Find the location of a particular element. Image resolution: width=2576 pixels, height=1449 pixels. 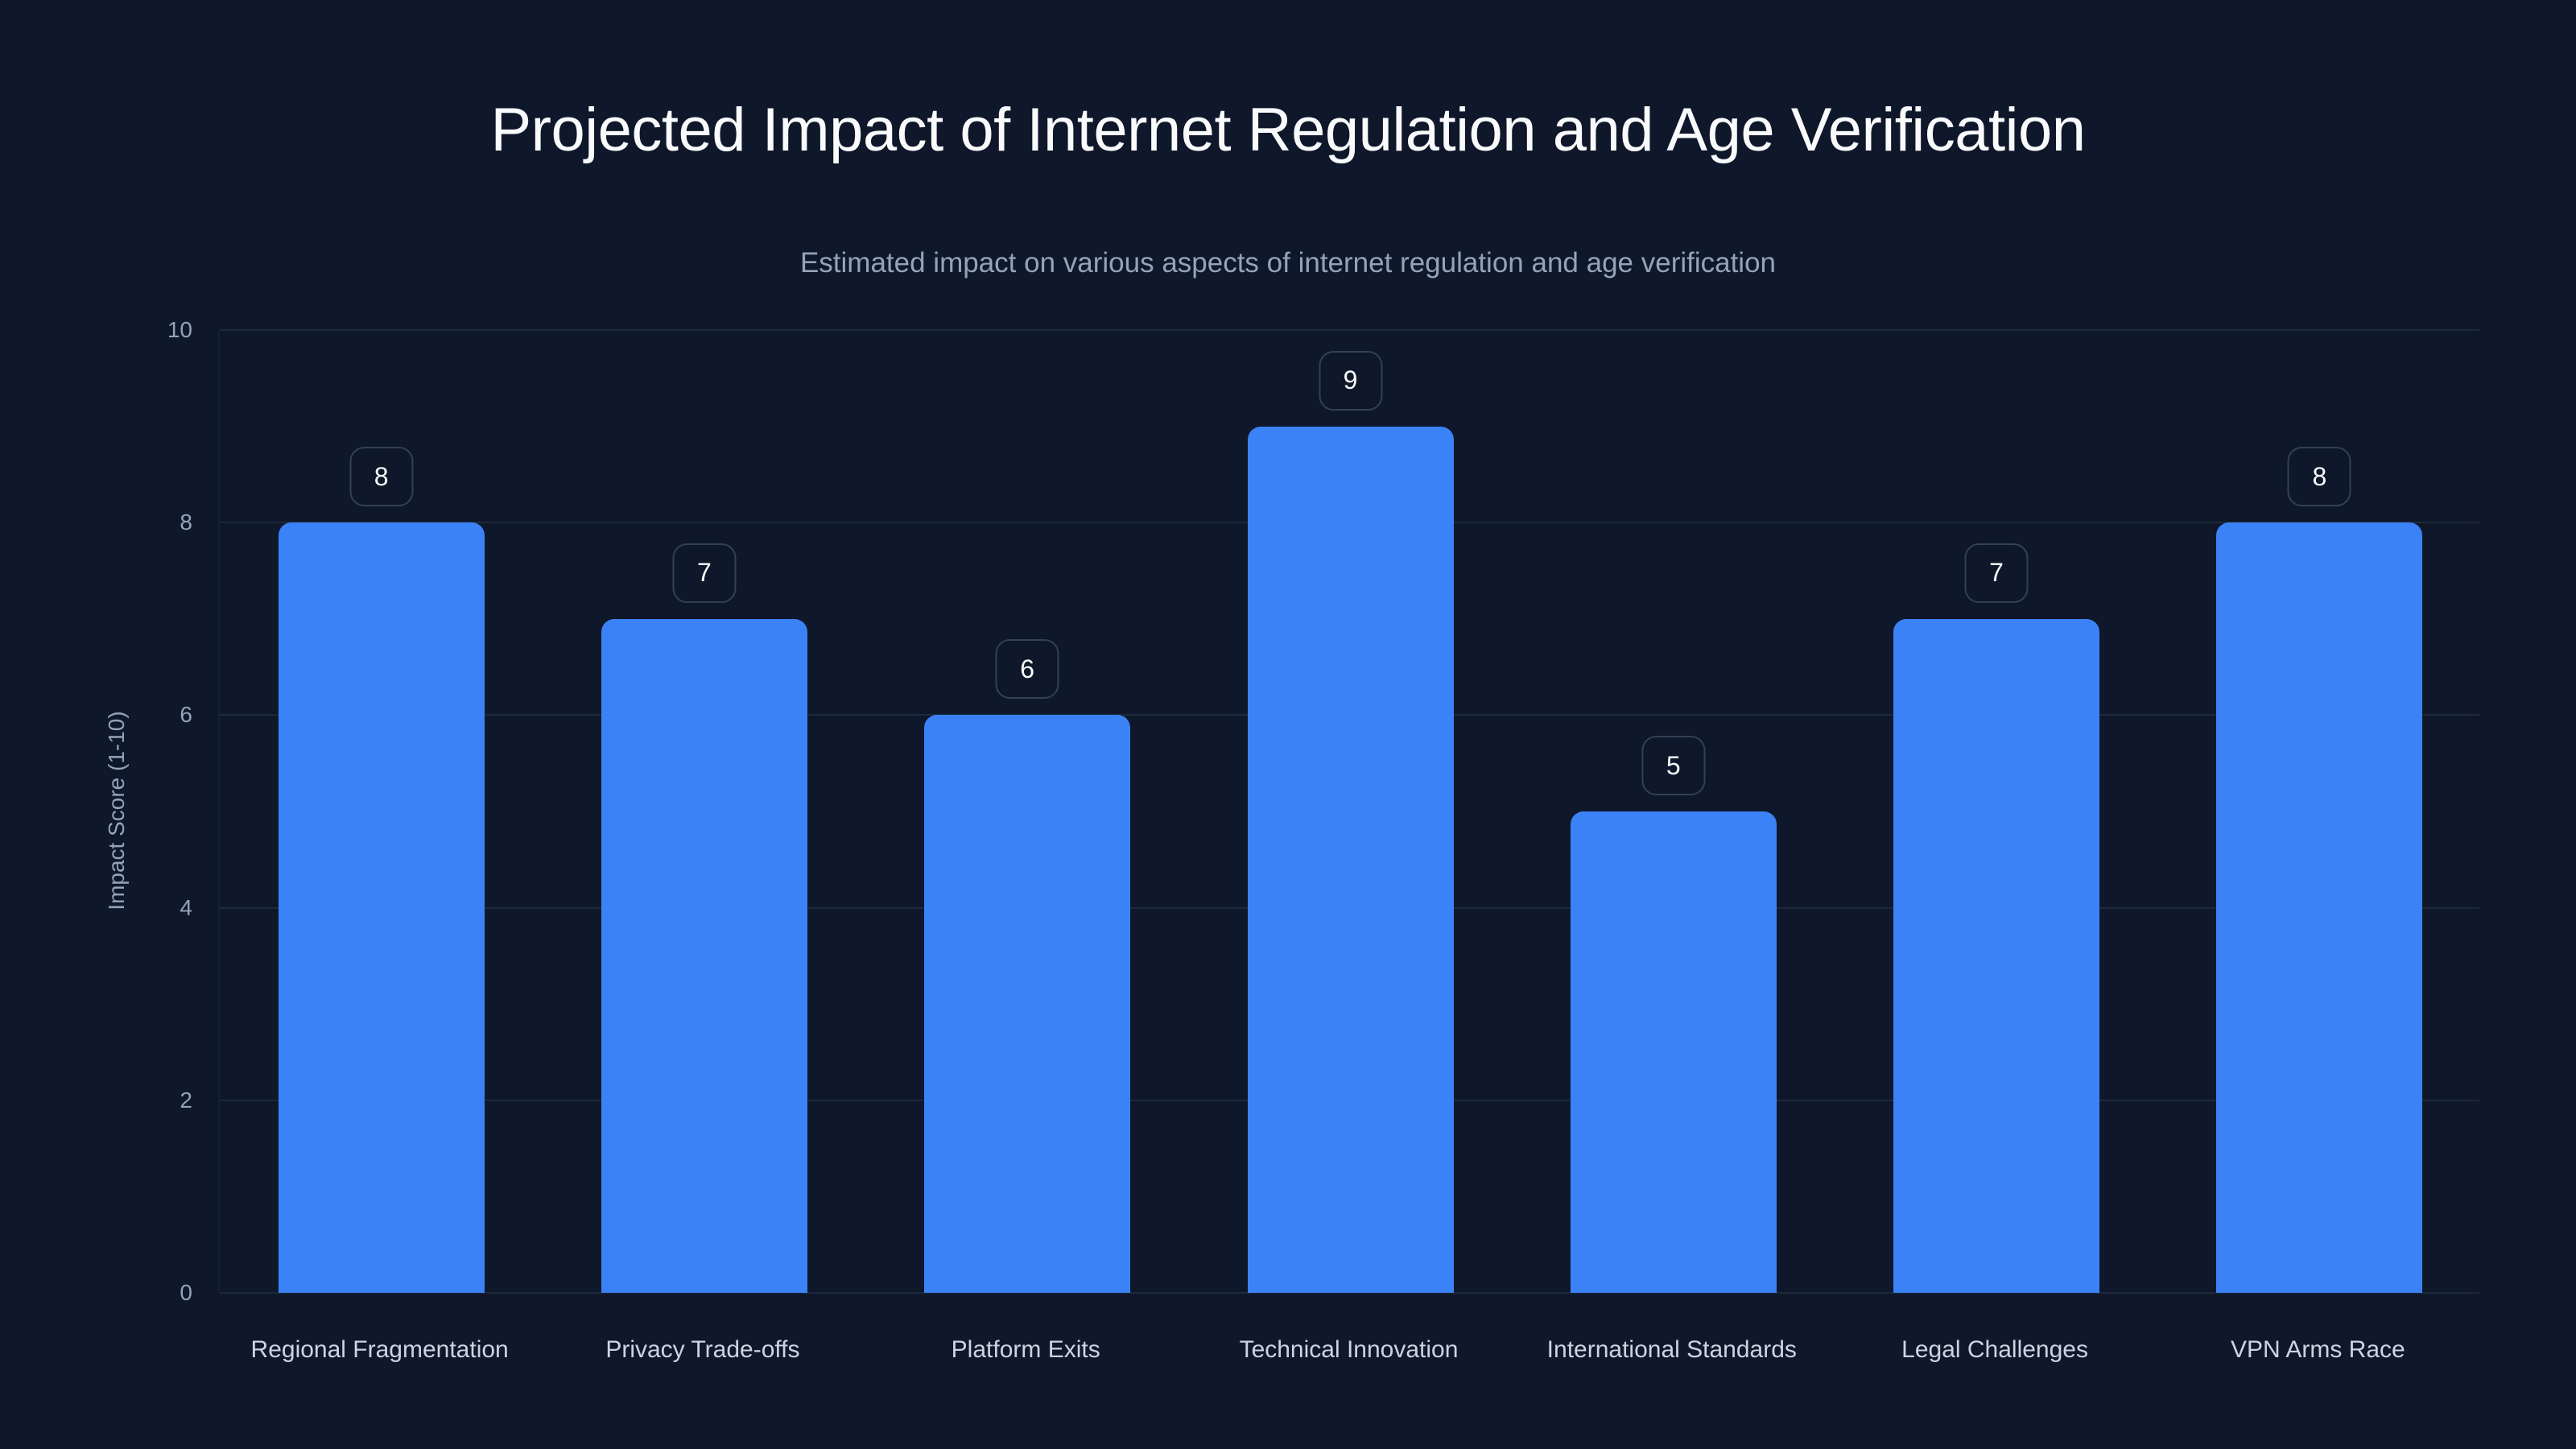

y-tick-label: 8 is located at coordinates (186, 522).